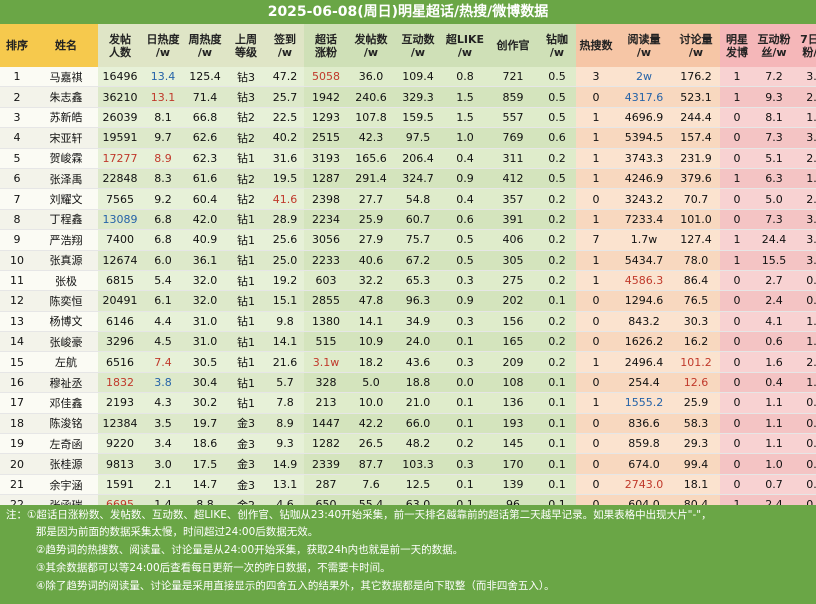 This screenshot has width=816, height=604. I want to click on table-cell: 1293, so click(326, 118).